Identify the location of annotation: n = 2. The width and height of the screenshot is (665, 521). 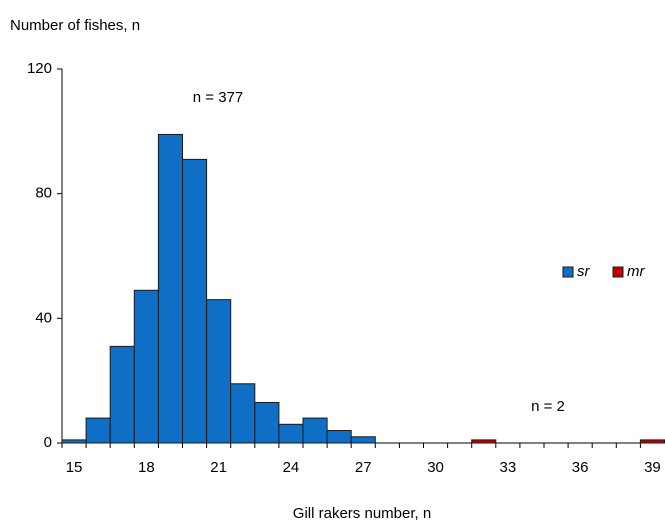
(548, 406).